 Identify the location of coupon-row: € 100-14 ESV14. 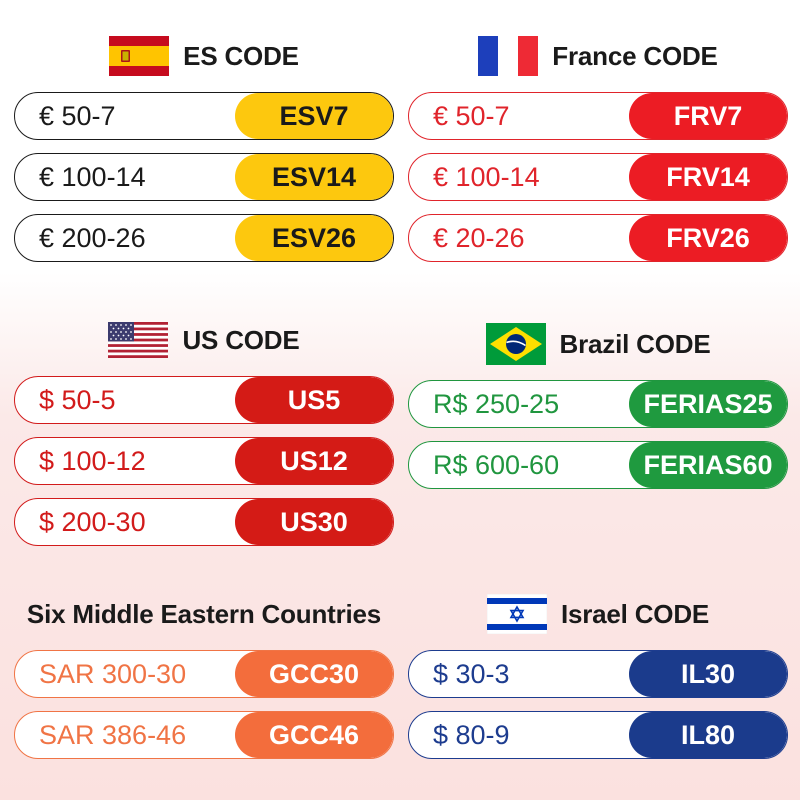
(204, 177).